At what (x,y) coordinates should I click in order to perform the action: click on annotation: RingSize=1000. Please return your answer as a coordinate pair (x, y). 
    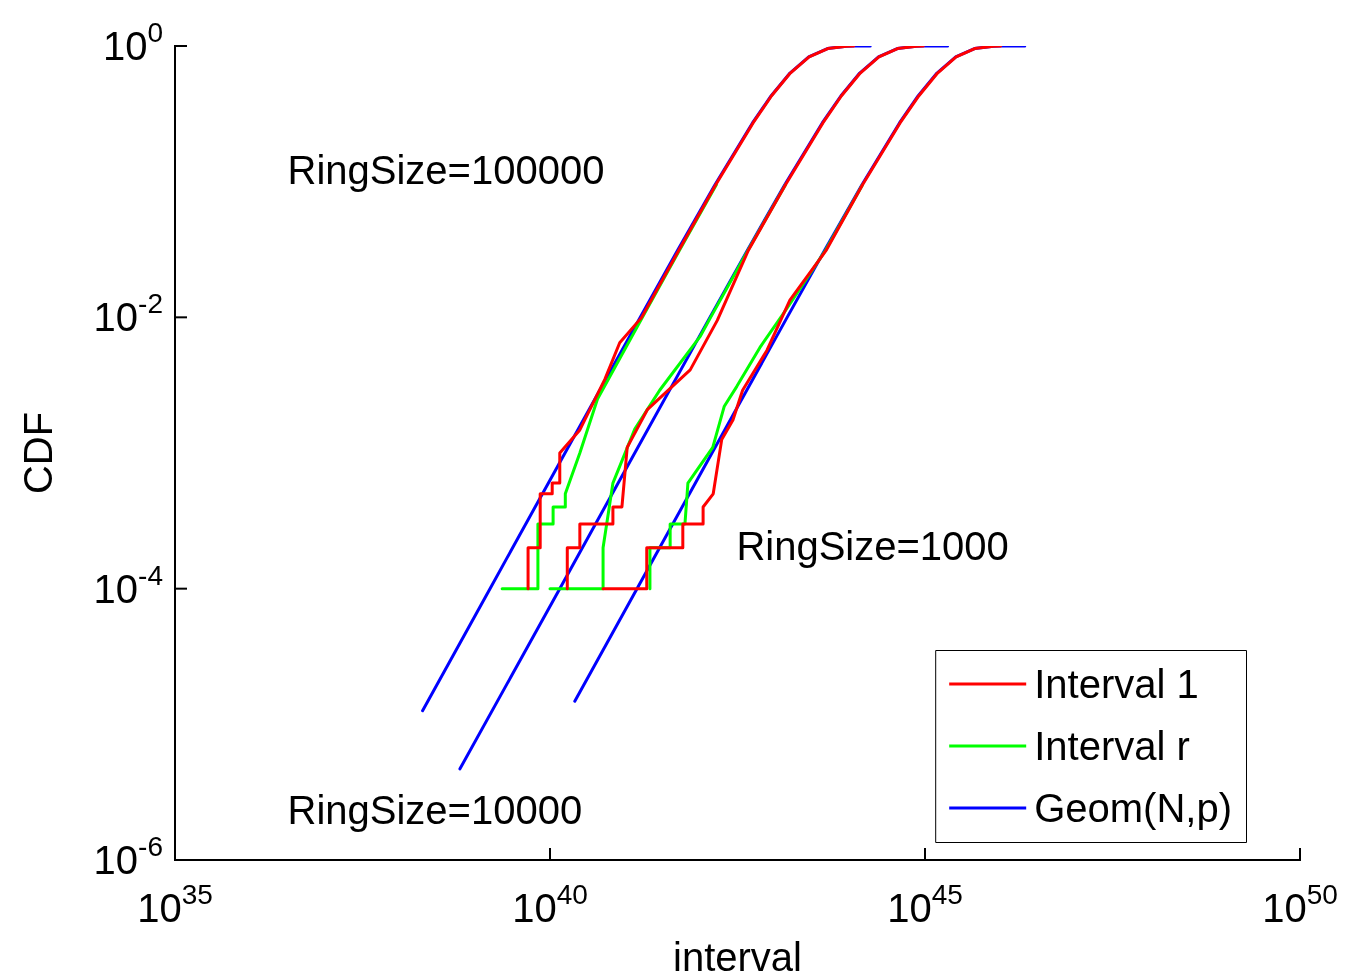
    Looking at the image, I should click on (872, 545).